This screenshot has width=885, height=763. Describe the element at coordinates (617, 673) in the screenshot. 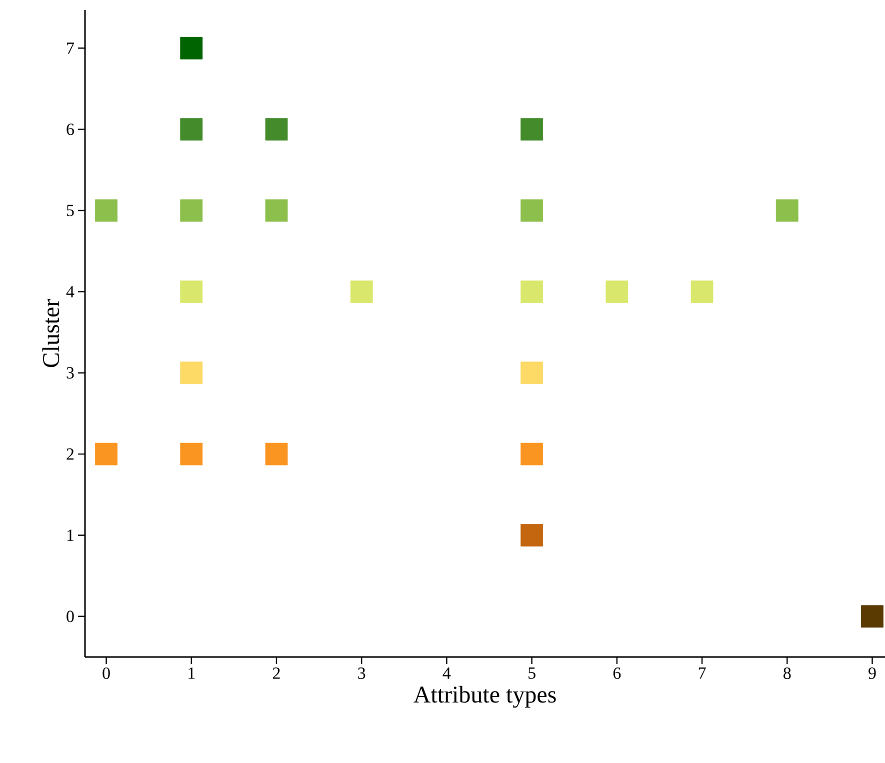

I see `x-tick-label: 6` at that location.